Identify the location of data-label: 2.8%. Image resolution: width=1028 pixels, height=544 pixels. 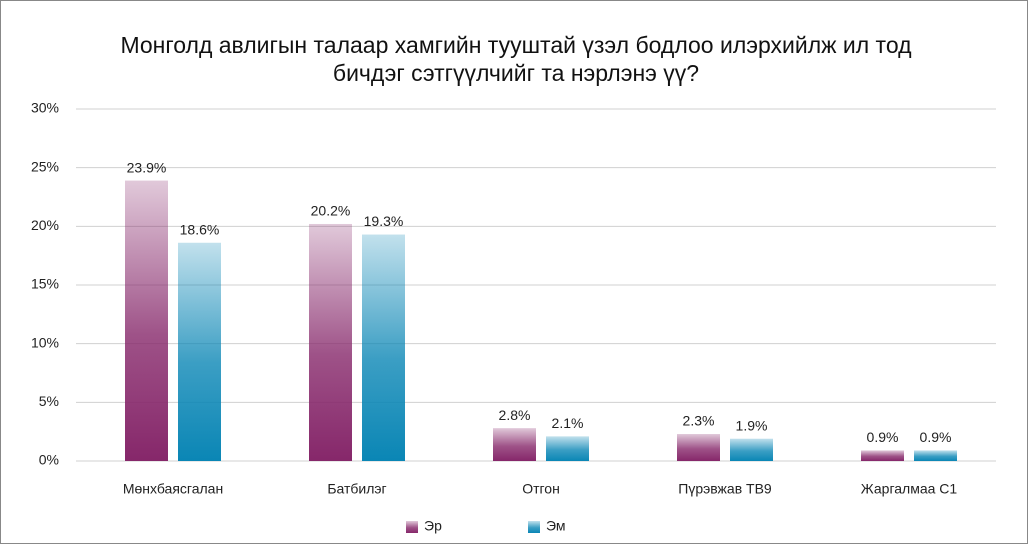
(515, 415).